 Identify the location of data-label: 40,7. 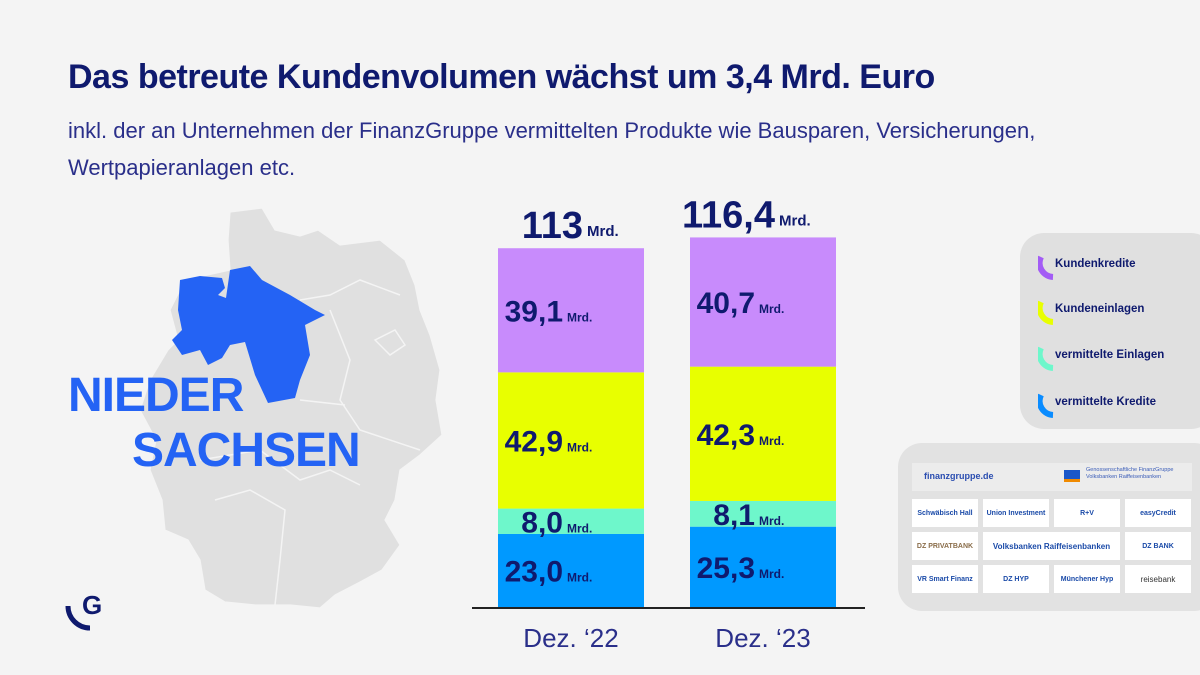
(726, 303).